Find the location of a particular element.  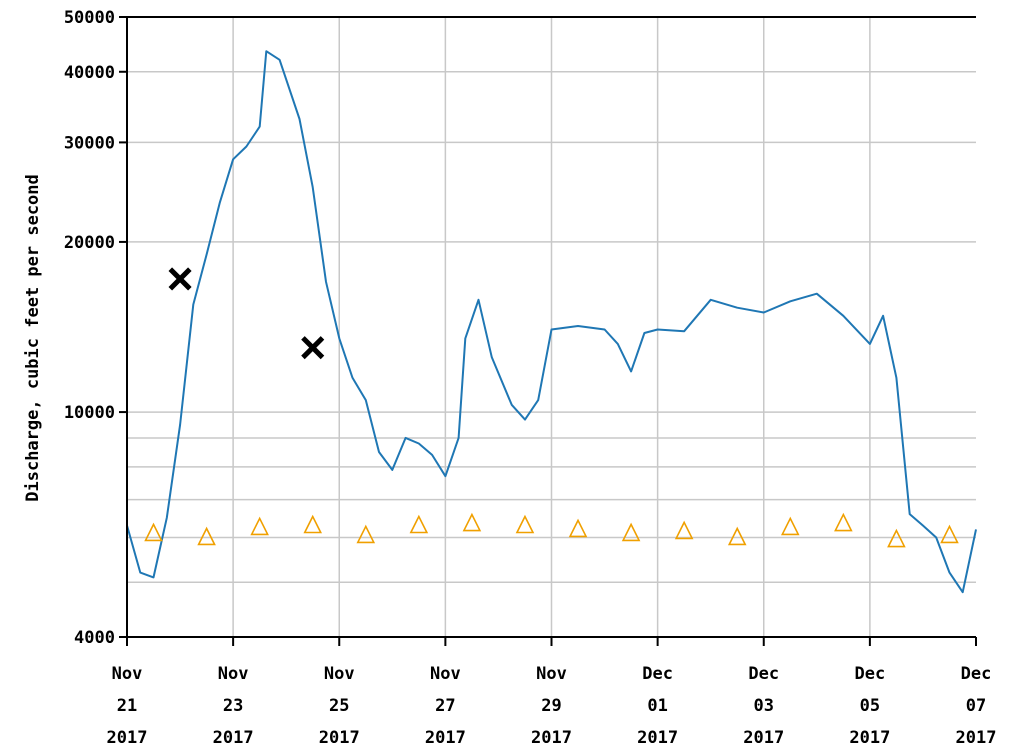

x-tick-label: Dec 03 2017 is located at coordinates (763, 706).